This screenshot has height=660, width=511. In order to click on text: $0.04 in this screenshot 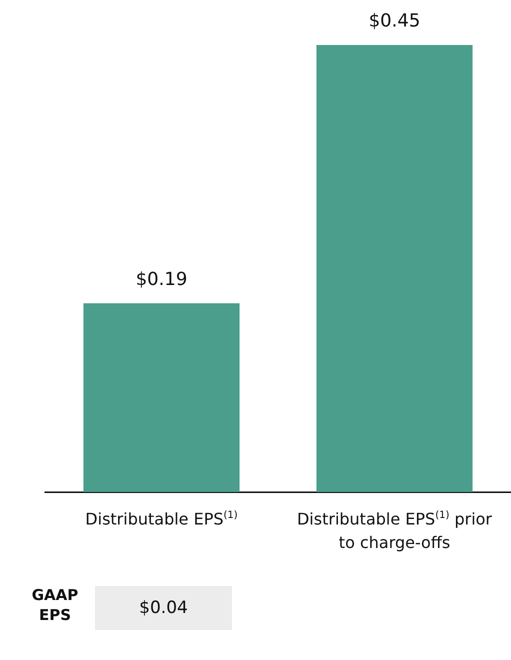, I will do `click(163, 608)`.